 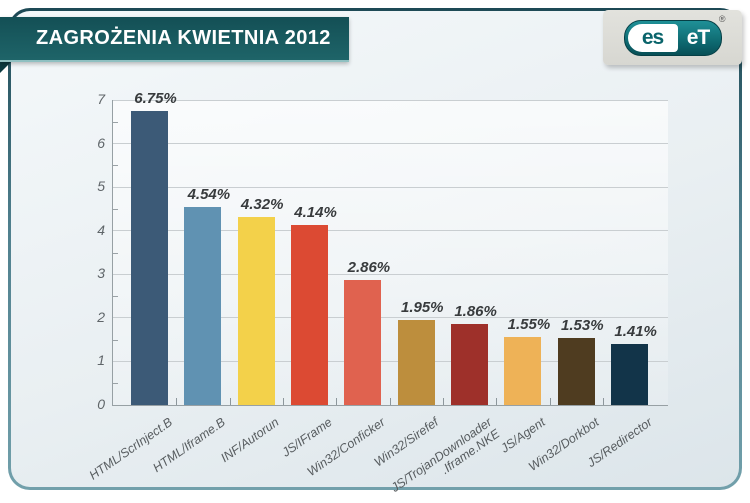 I want to click on x-axis-label-line: JS/Agent, so click(x=523, y=435).